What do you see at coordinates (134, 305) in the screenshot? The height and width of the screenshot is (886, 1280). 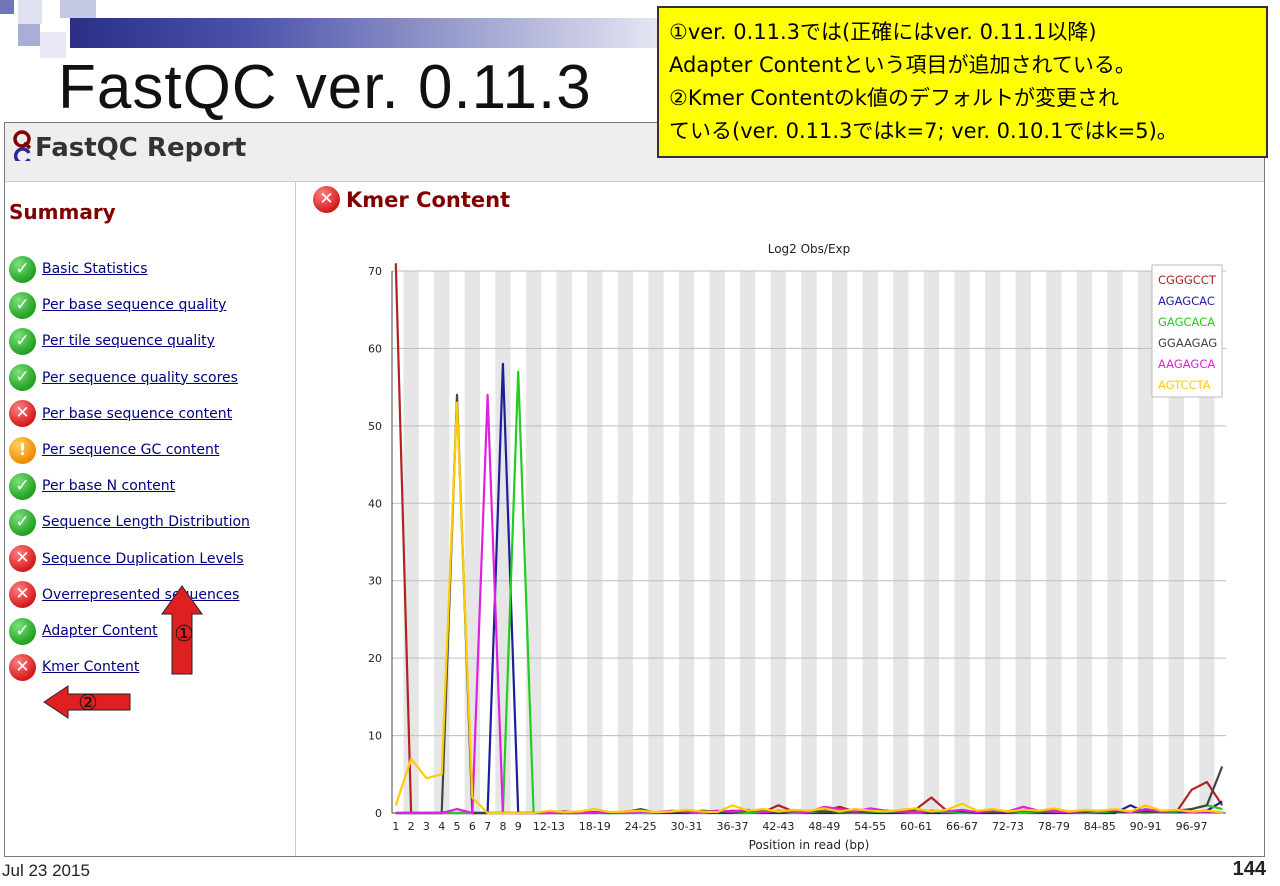 I see `module-link: Per base sequence quality` at bounding box center [134, 305].